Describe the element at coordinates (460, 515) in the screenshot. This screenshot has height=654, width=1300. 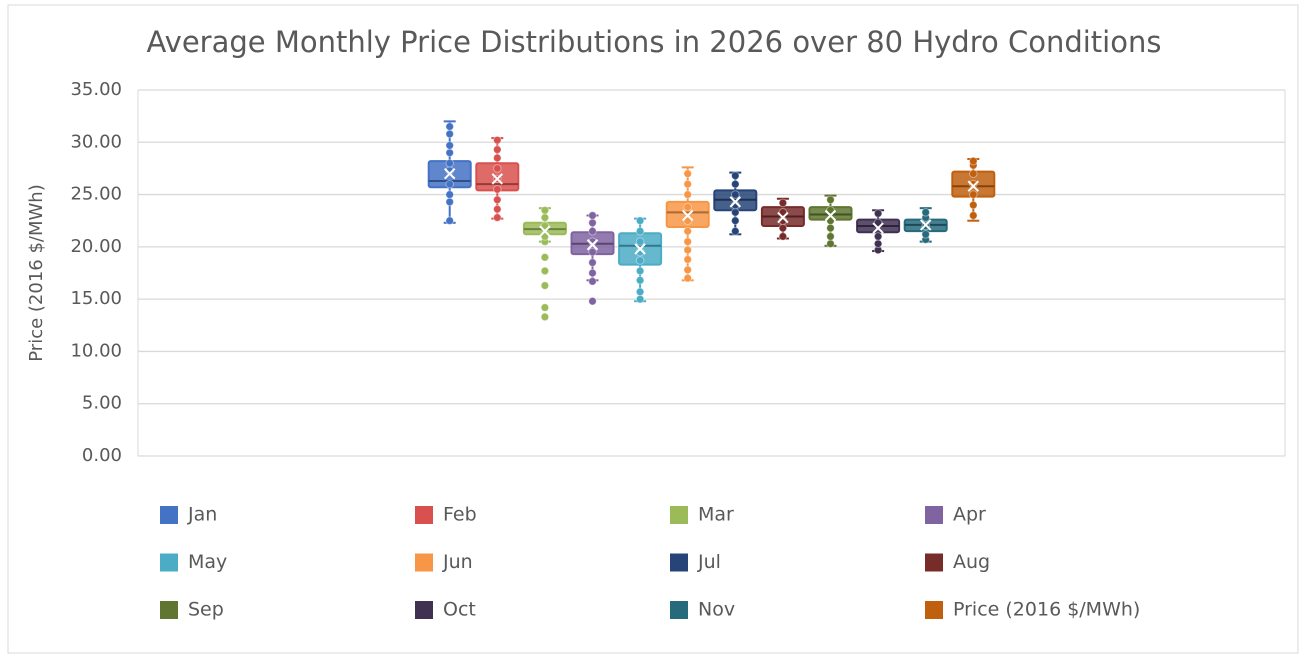
I see `legend-label: Feb` at that location.